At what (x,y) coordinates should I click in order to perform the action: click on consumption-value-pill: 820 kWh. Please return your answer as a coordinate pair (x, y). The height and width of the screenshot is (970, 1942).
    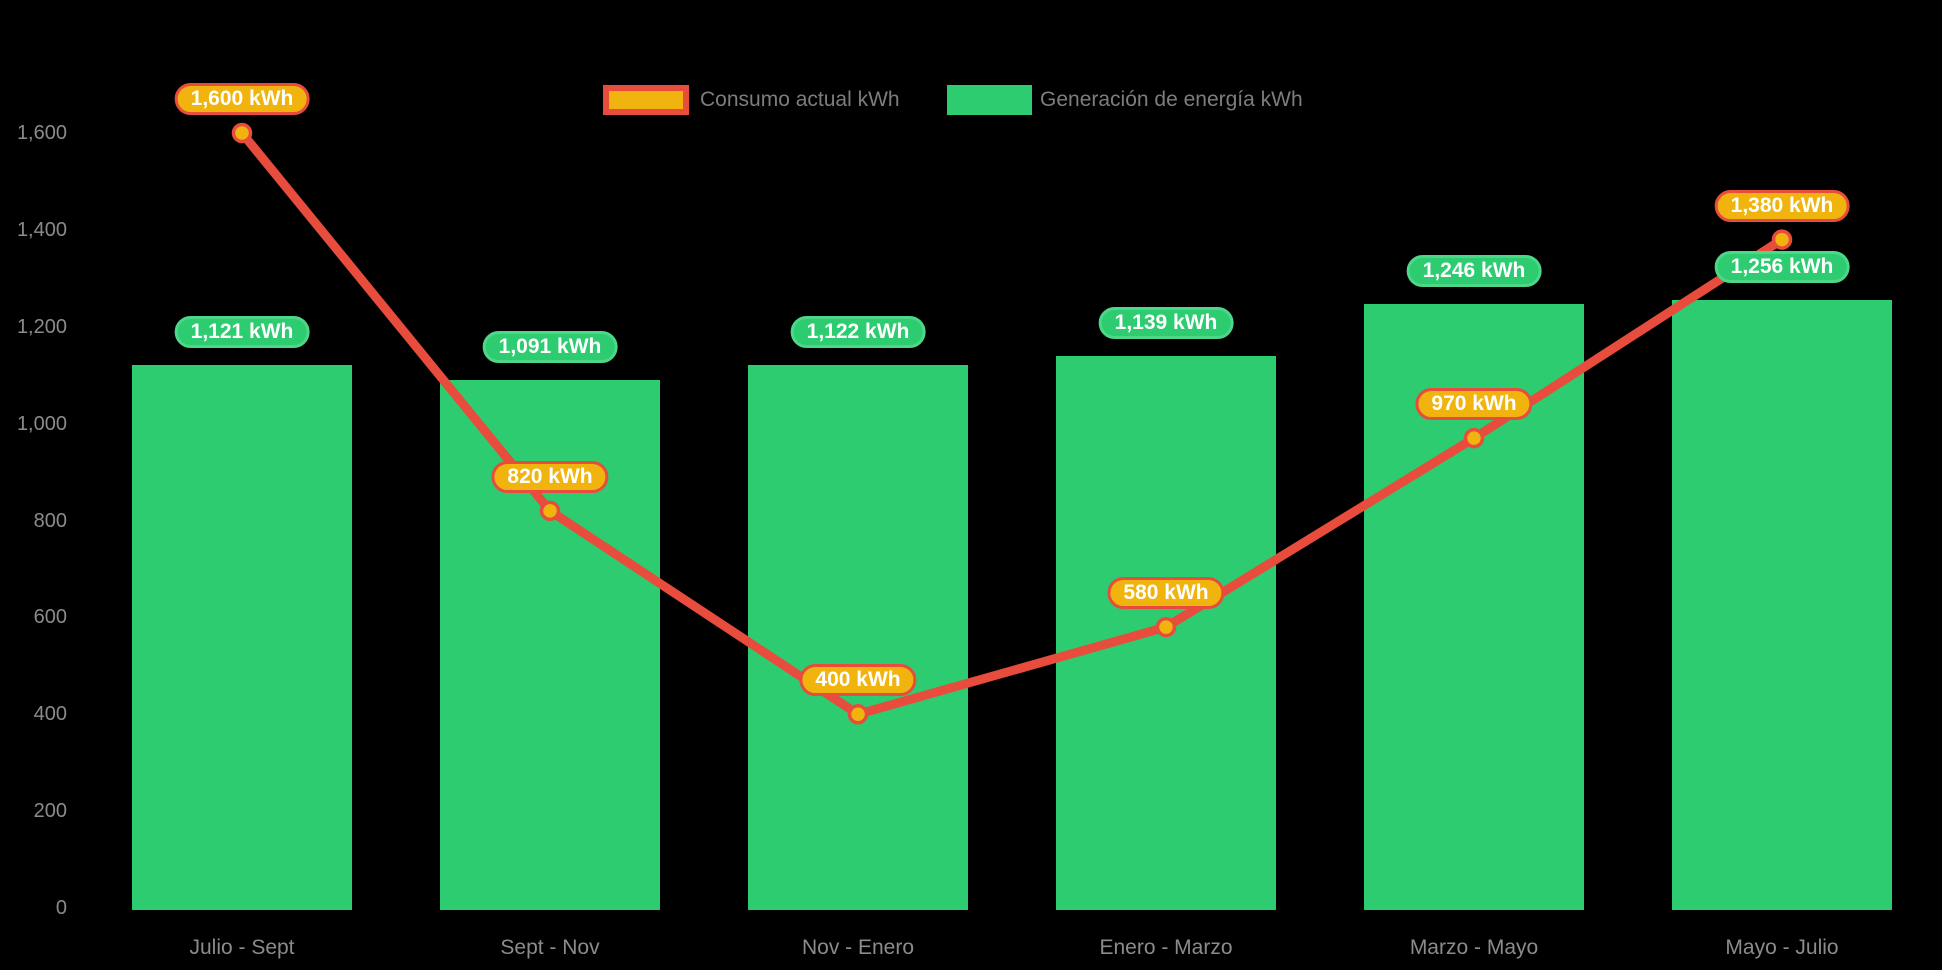
    Looking at the image, I should click on (550, 476).